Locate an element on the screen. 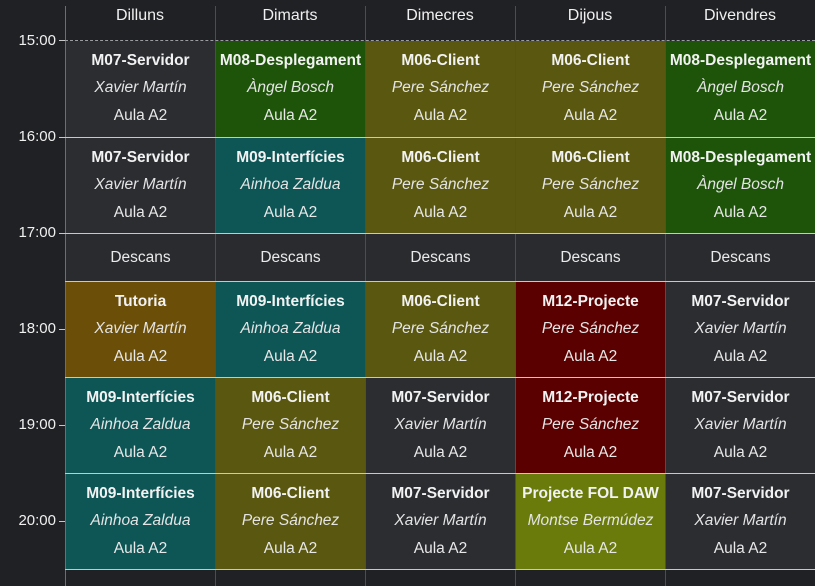 Image resolution: width=815 pixels, height=586 pixels. day-header-dilluns: Dilluns is located at coordinates (139, 15).